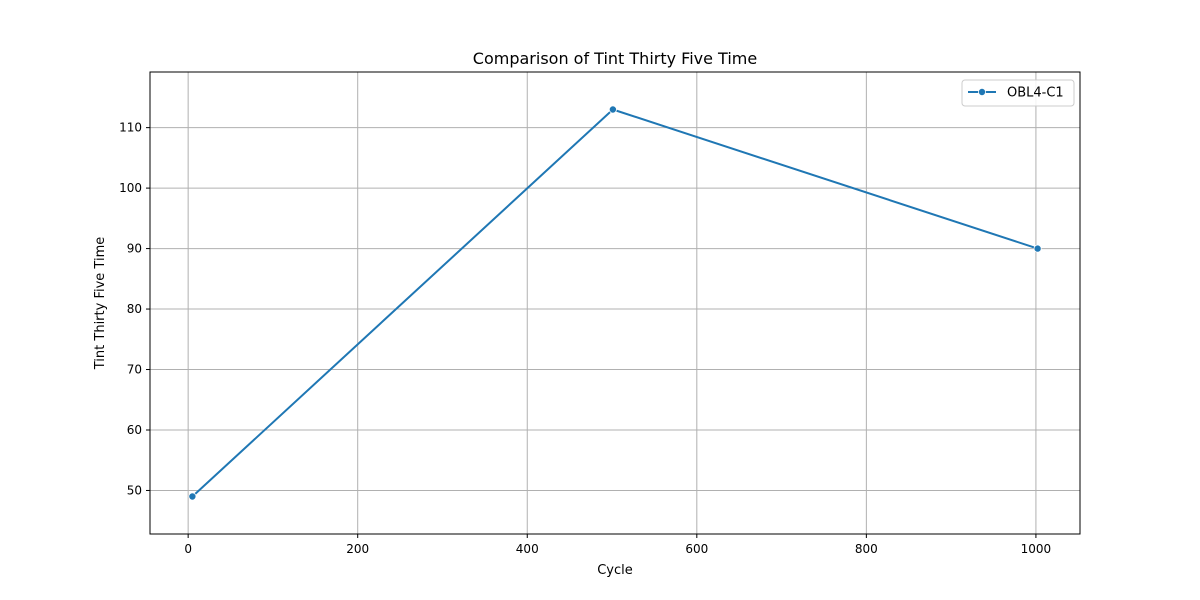 The image size is (1200, 600). I want to click on y-tick-label: 60, so click(134, 430).